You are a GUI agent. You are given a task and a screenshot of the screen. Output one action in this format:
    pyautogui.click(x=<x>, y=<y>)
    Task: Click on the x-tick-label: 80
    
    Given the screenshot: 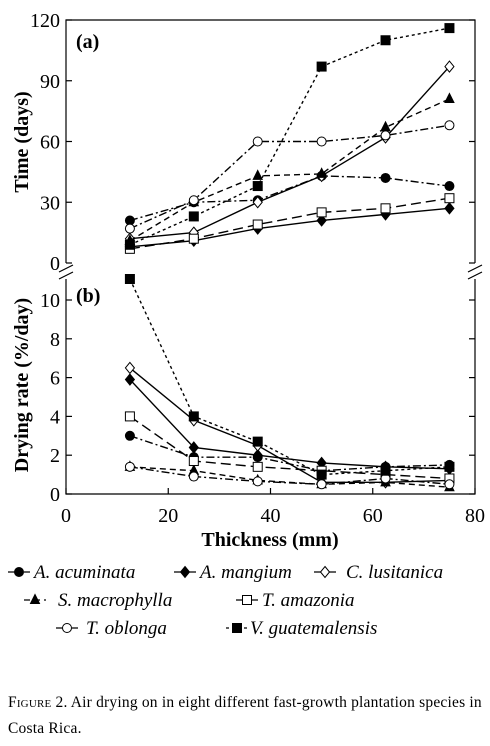 What is the action you would take?
    pyautogui.click(x=475, y=516)
    